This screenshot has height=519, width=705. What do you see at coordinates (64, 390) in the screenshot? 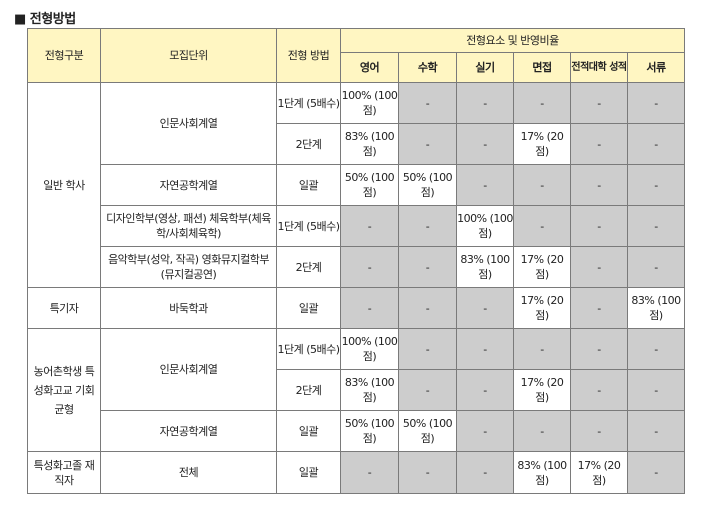
I see `group-rural: 농어촌학생 특성화고교 기회균형` at bounding box center [64, 390].